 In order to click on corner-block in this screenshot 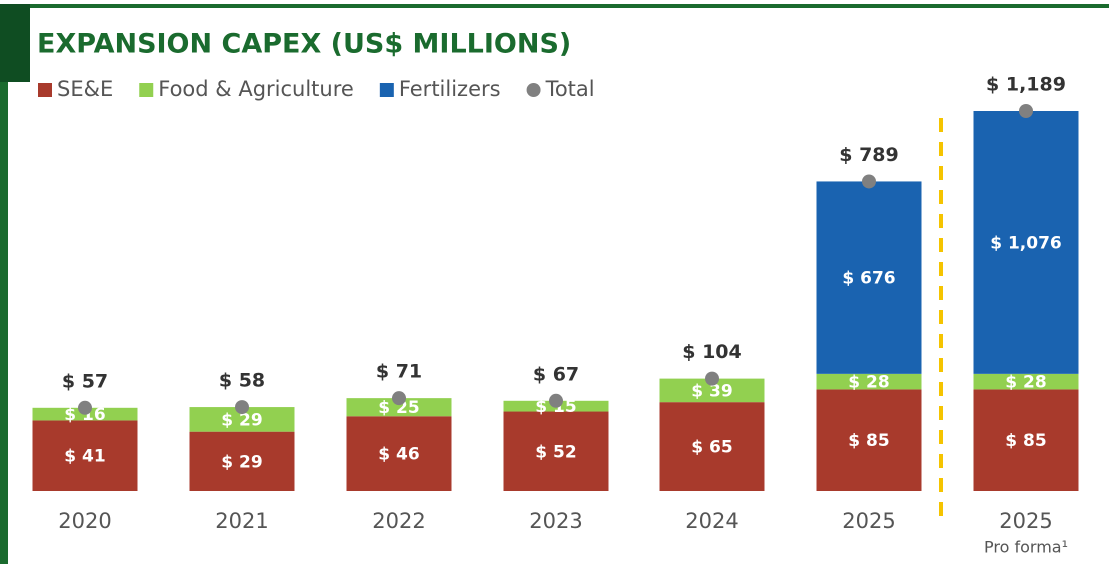, I will do `click(15, 43)`.